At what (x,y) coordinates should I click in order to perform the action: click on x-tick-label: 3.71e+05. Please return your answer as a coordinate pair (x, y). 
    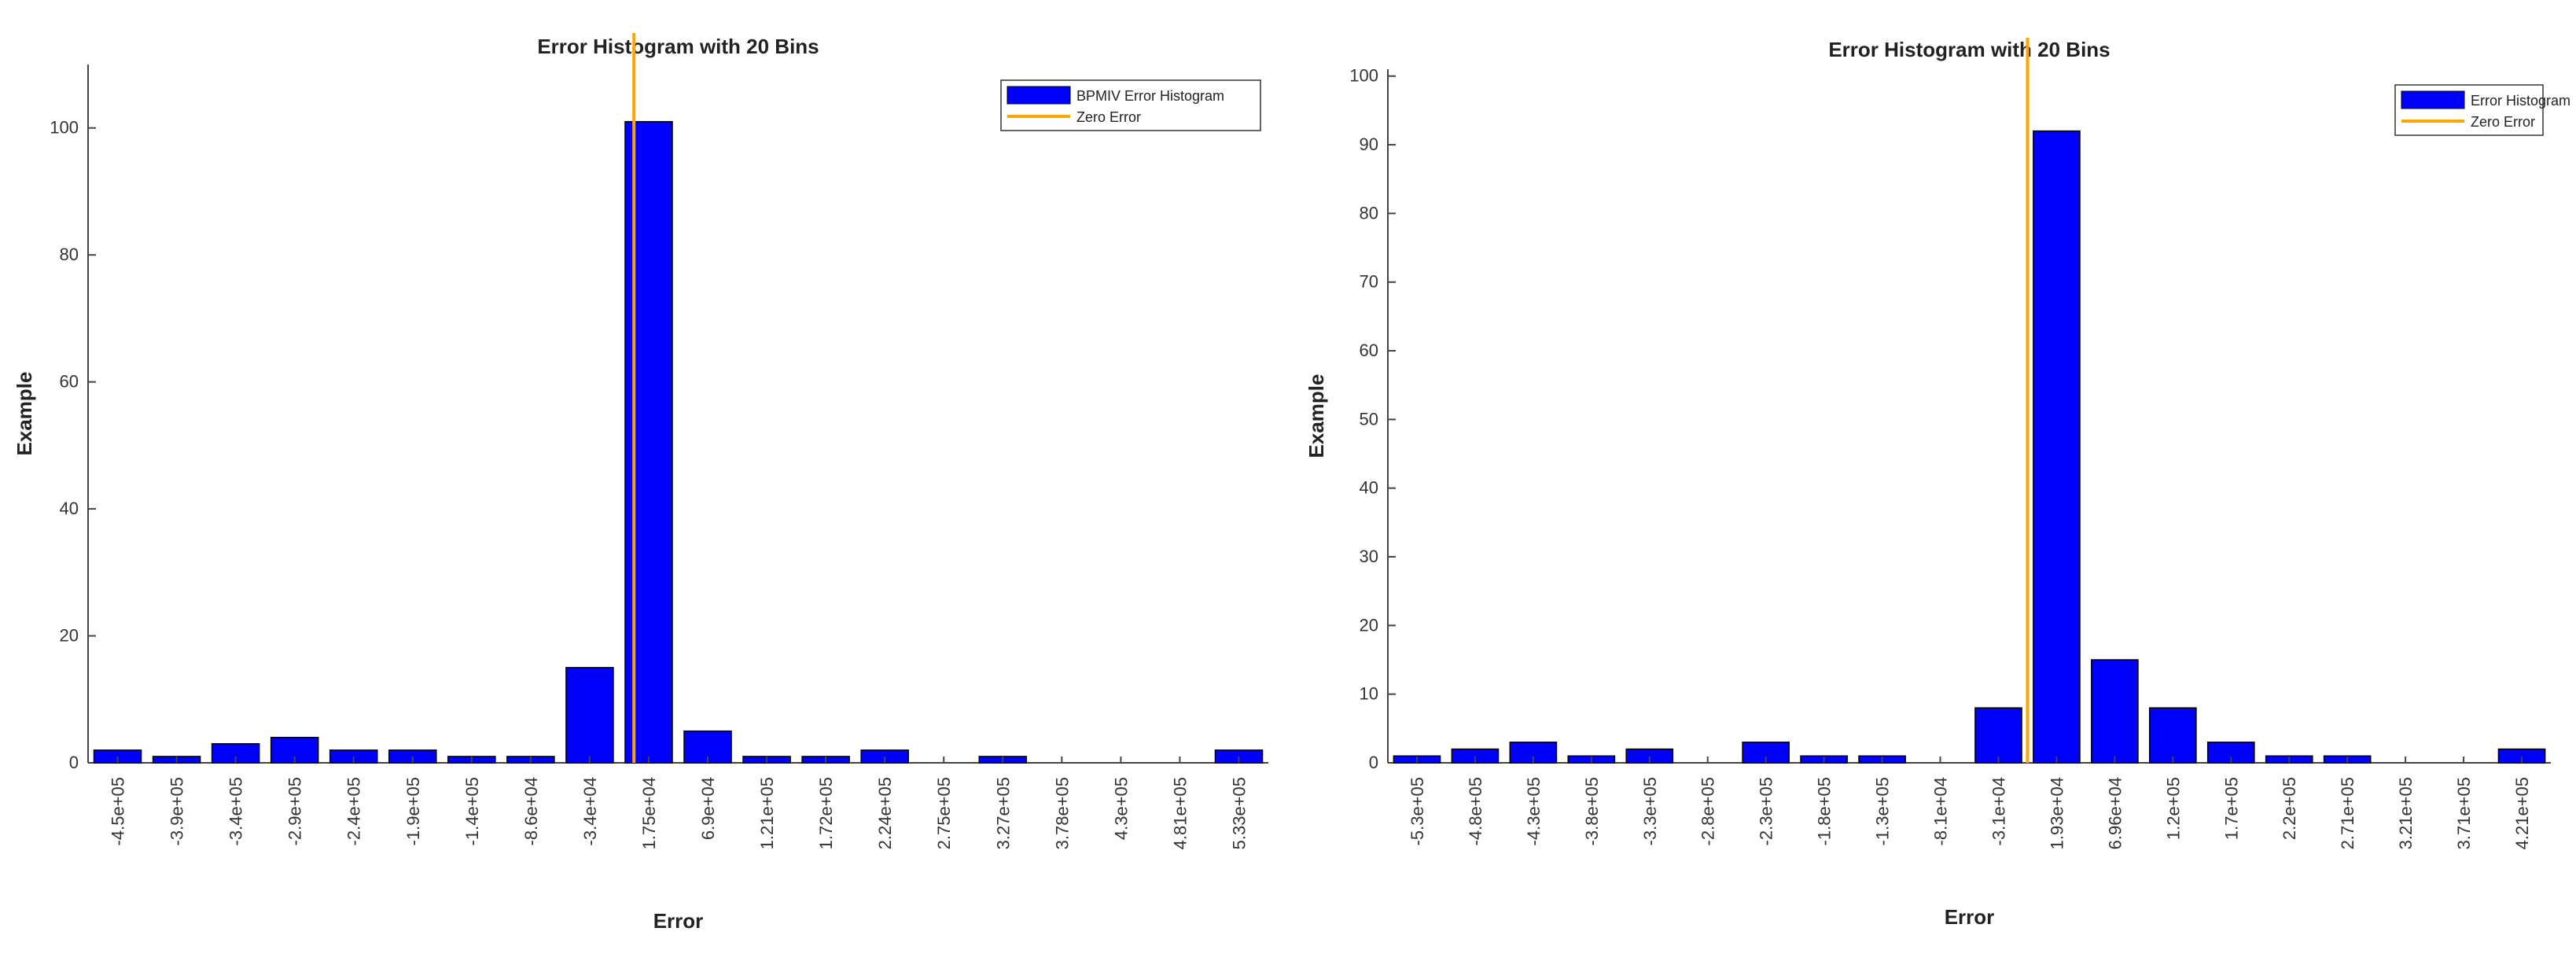
    Looking at the image, I should click on (2464, 813).